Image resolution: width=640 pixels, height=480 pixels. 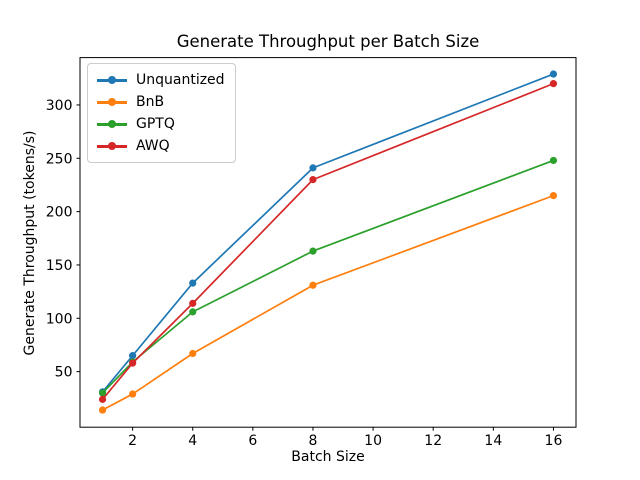 What do you see at coordinates (59, 213) in the screenshot?
I see `y-tick-label: 200` at bounding box center [59, 213].